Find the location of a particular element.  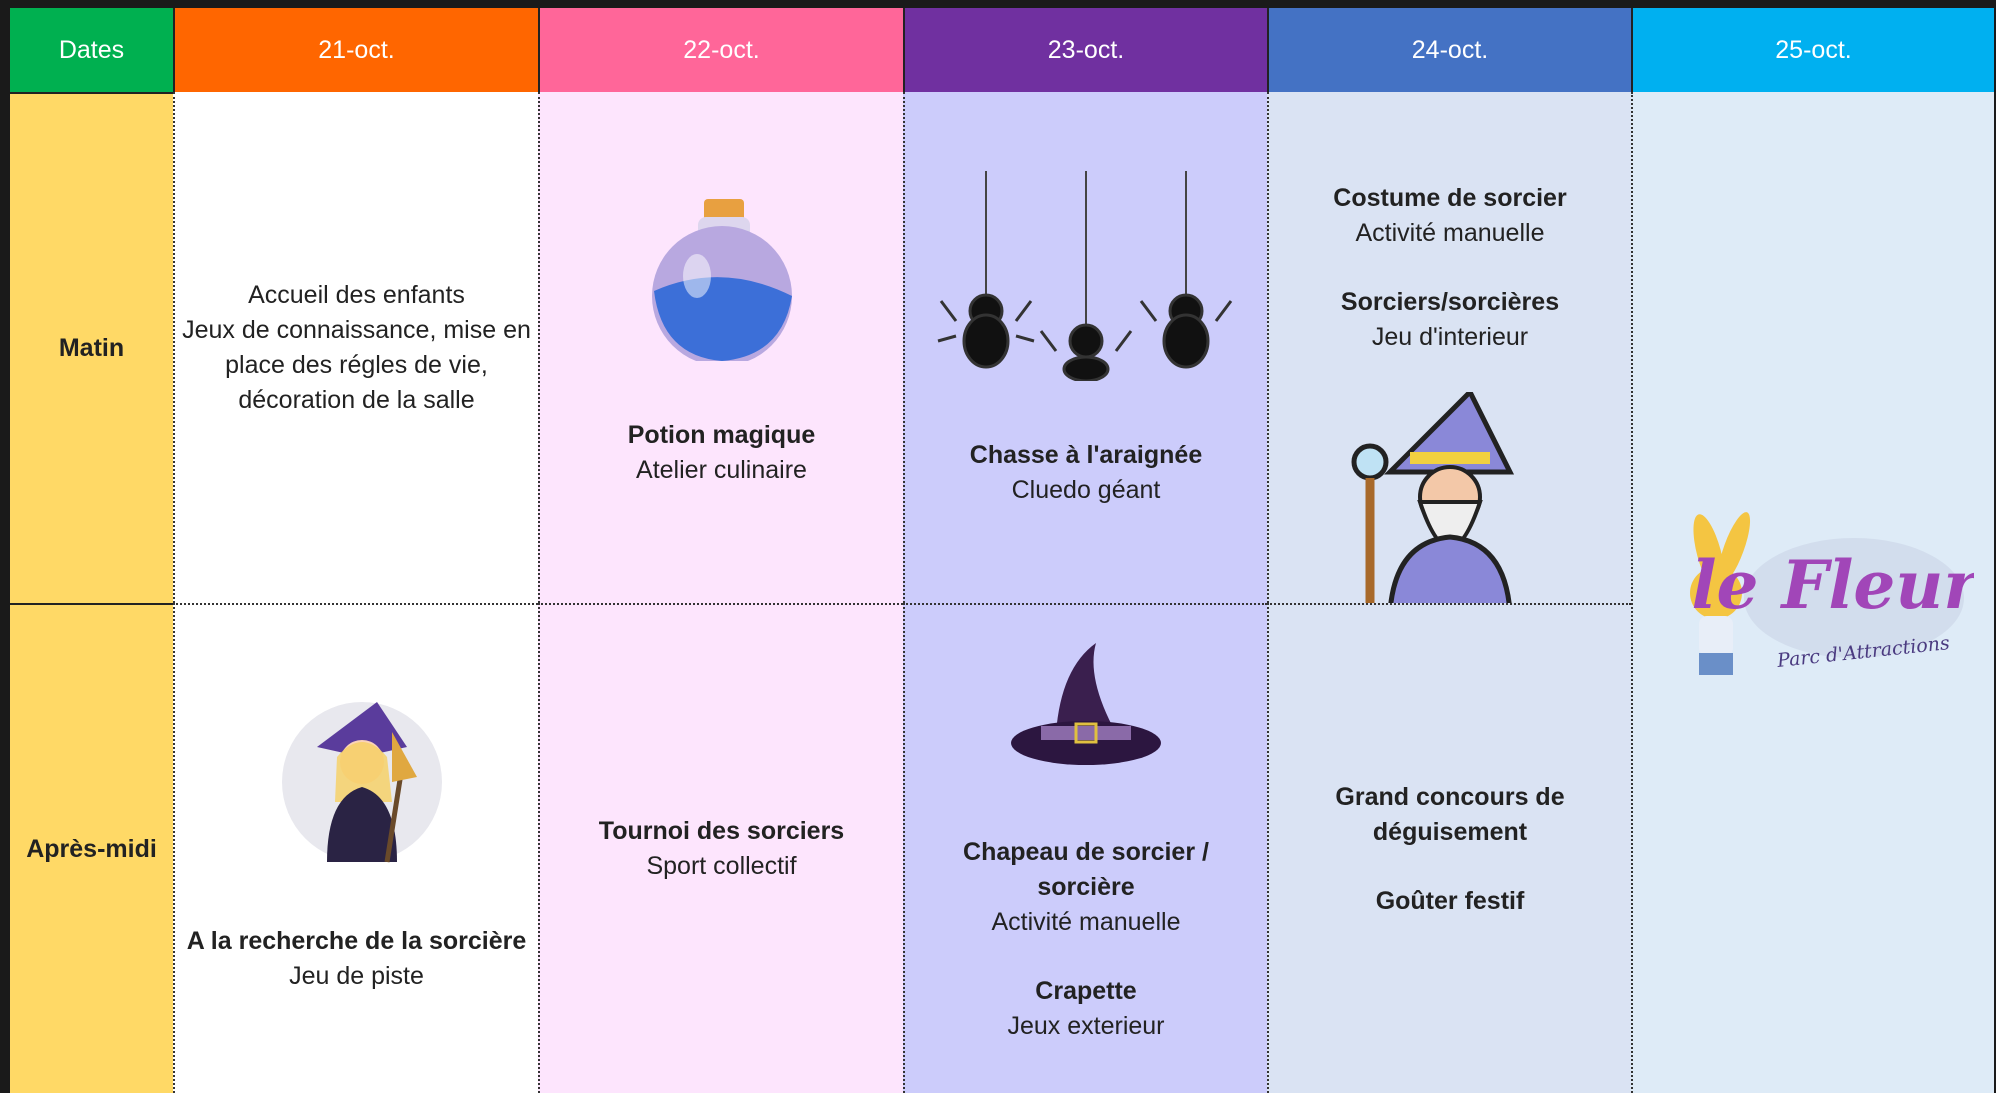

header-cell: Dates is located at coordinates (91, 50).